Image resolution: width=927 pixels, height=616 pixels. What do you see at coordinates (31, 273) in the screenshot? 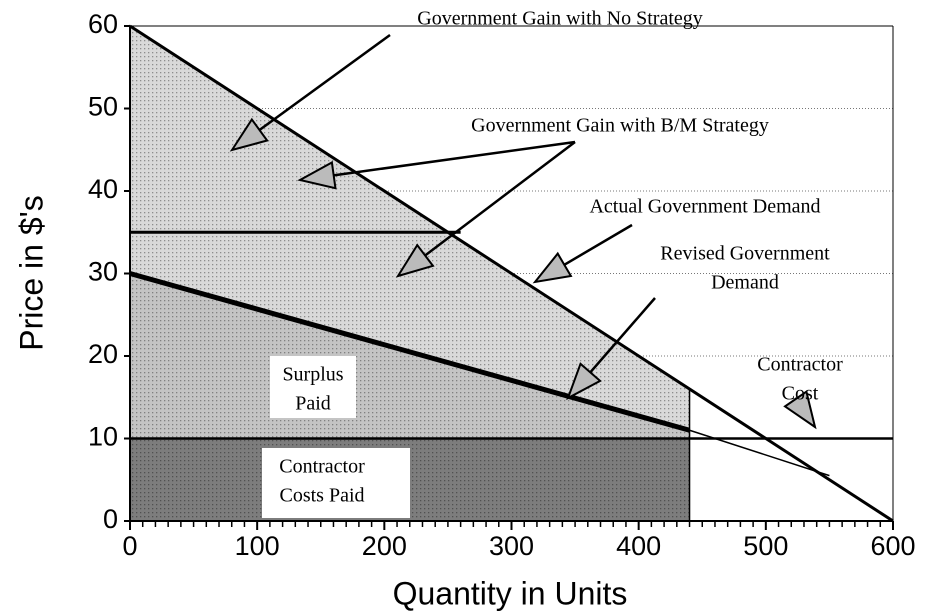
I see `y-axis-label: Price in $'s` at bounding box center [31, 273].